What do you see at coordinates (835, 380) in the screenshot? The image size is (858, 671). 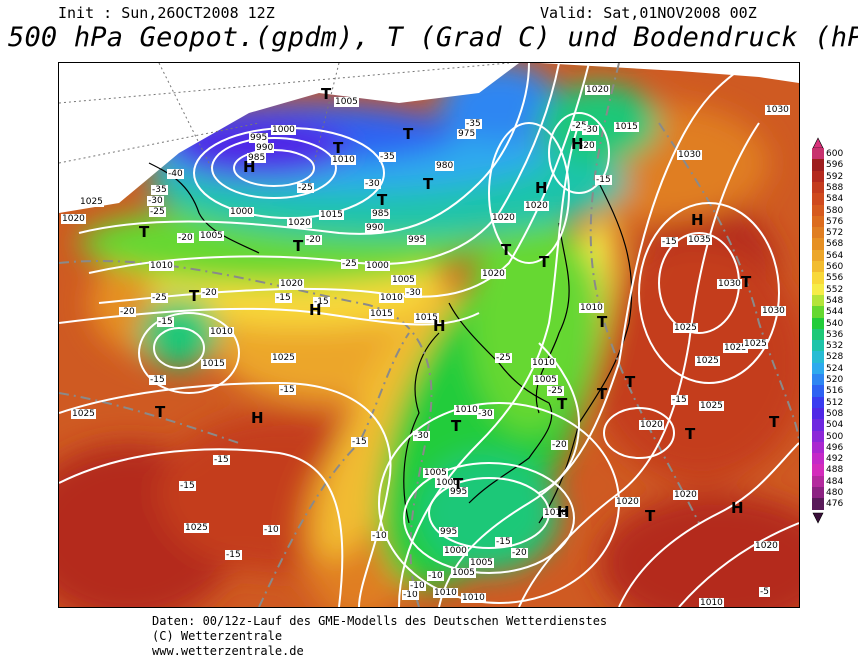 I see `legend-value: 520` at bounding box center [835, 380].